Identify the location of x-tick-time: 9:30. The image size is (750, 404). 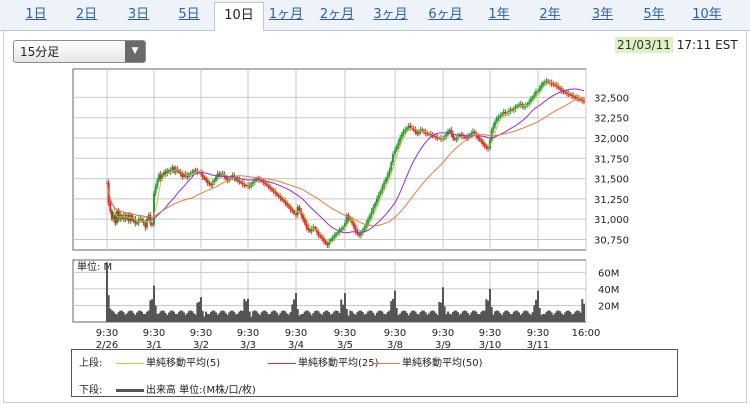
(296, 333).